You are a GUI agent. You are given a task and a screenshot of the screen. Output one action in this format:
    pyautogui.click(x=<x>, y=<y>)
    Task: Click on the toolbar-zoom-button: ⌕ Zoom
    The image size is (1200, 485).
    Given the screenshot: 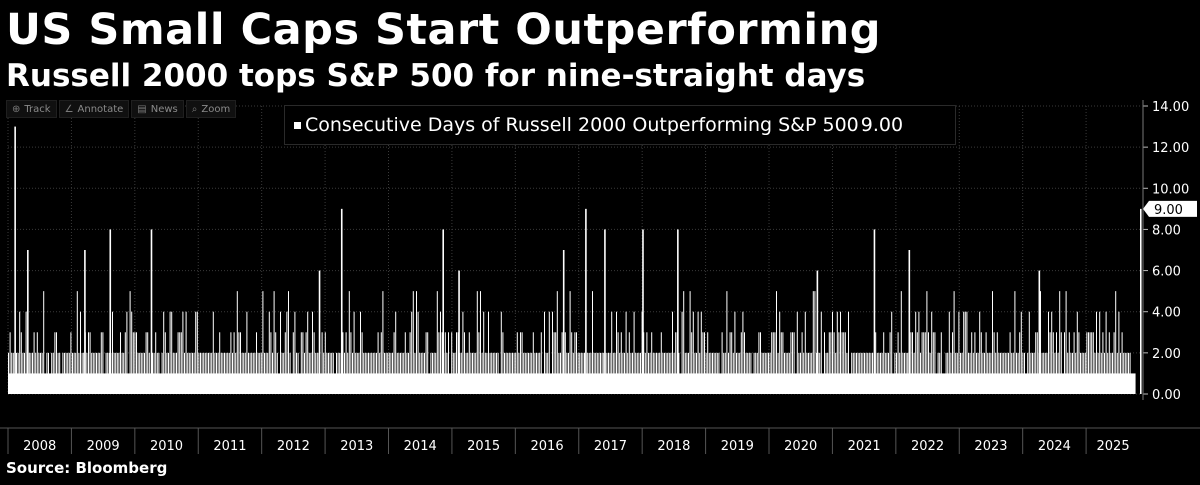 What is the action you would take?
    pyautogui.click(x=211, y=109)
    